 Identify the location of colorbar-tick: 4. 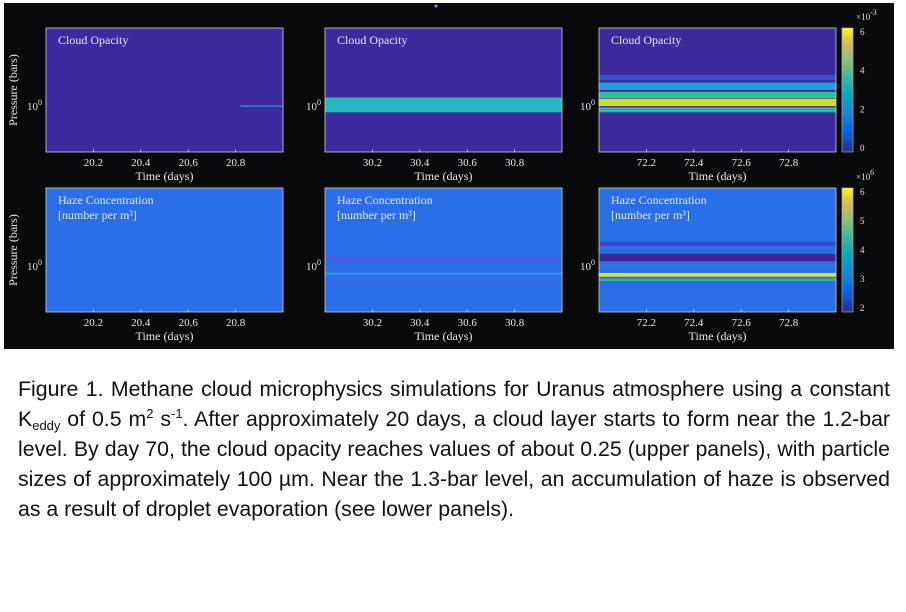
(862, 250).